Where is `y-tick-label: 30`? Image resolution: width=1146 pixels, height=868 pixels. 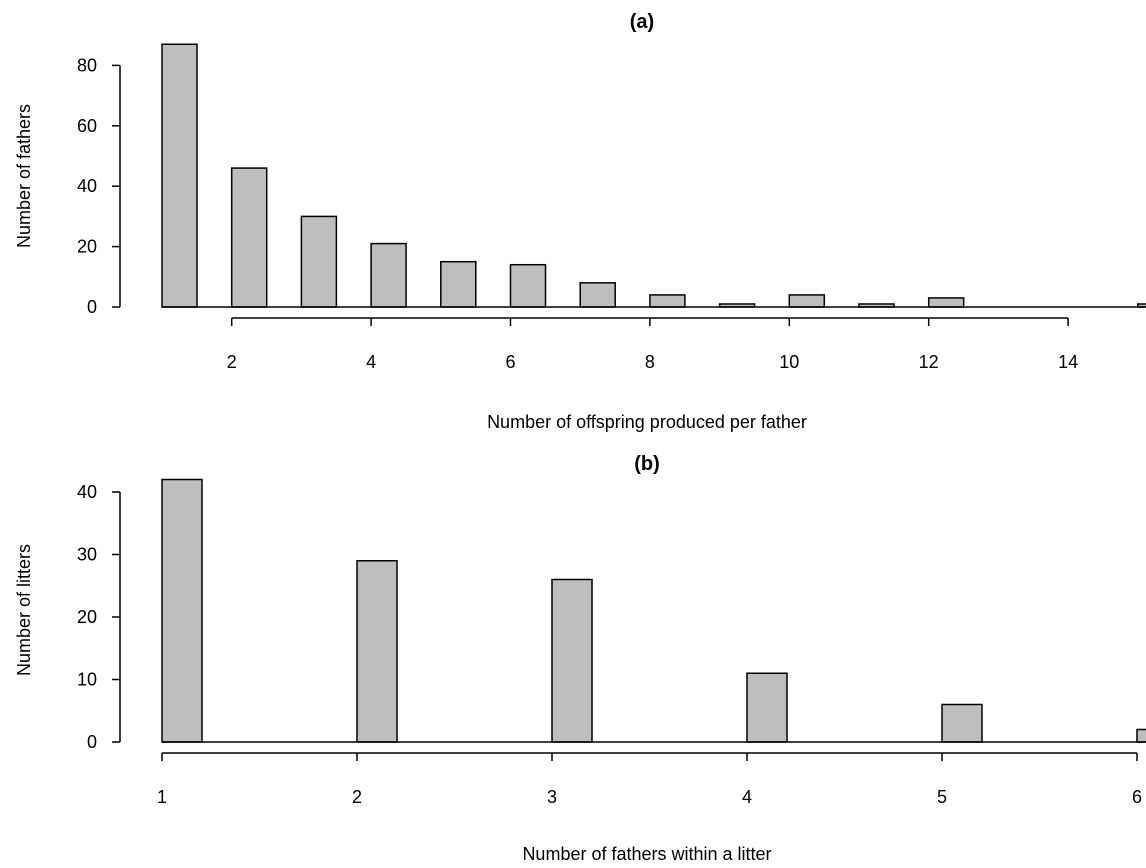 y-tick-label: 30 is located at coordinates (87, 555).